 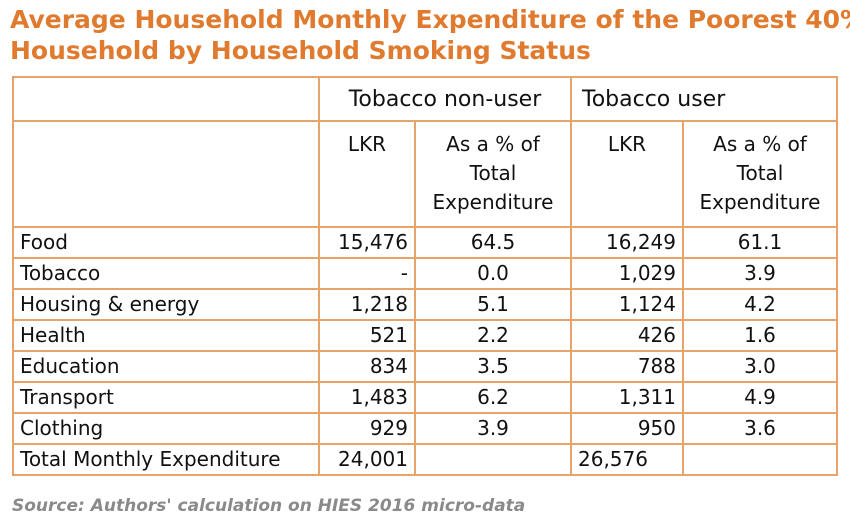 What do you see at coordinates (627, 335) in the screenshot?
I see `user-lkr-cell: 426` at bounding box center [627, 335].